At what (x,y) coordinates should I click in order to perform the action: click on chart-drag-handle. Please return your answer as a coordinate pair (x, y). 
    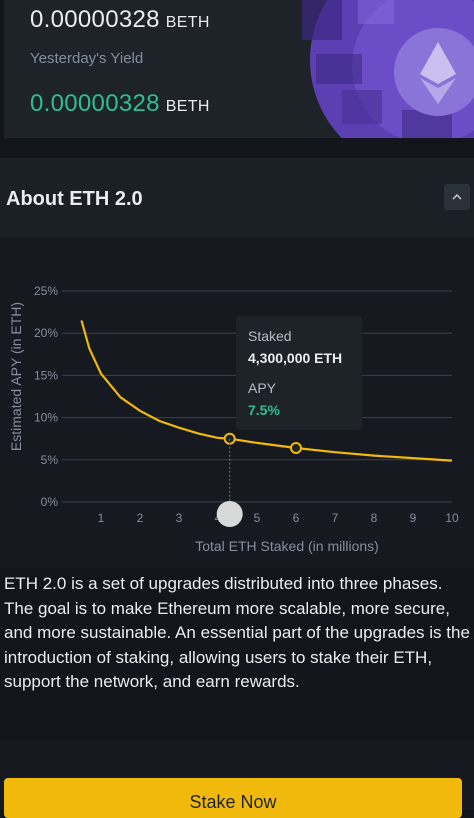
    Looking at the image, I should click on (229, 514).